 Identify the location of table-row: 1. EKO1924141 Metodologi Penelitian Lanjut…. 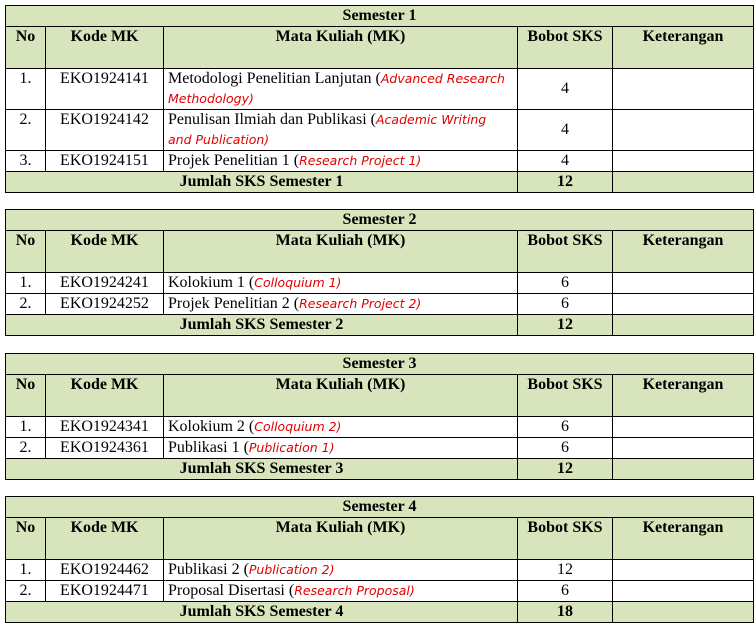
(380, 89).